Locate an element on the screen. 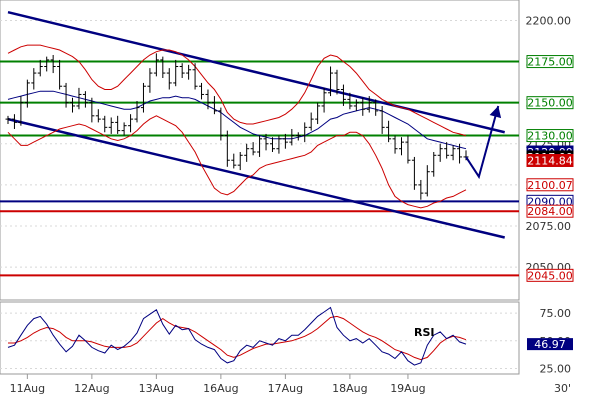 This screenshot has width=590, height=400. rsi-value-tag-box is located at coordinates (550, 344).